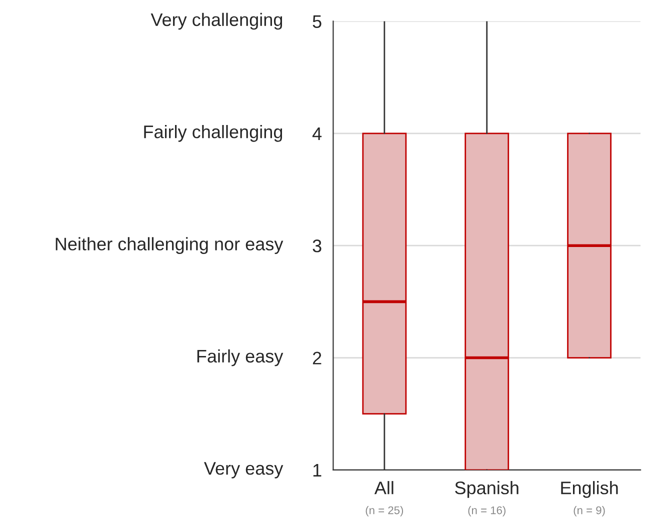  I want to click on text: Neither challenging nor easy, so click(170, 245).